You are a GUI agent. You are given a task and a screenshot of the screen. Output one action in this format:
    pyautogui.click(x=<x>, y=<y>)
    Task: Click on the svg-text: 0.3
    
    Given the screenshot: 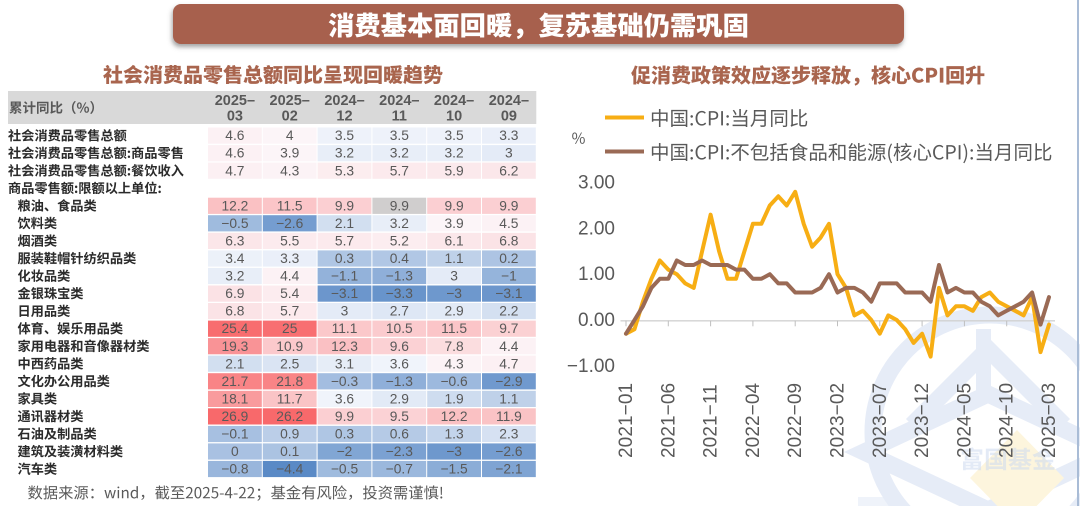 What is the action you would take?
    pyautogui.click(x=345, y=434)
    